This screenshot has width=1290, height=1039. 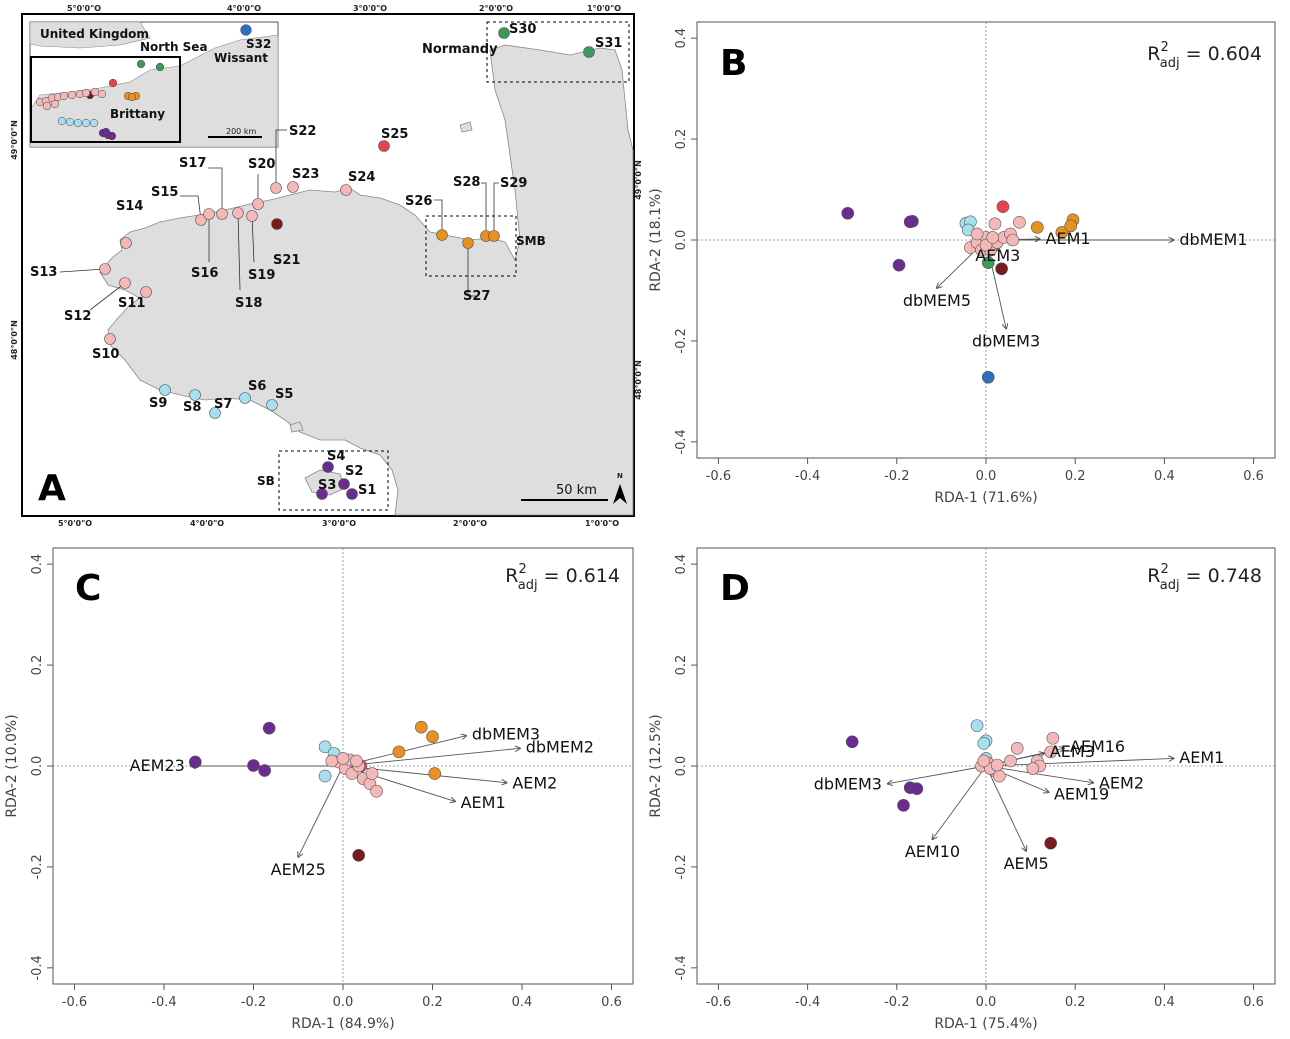 What do you see at coordinates (105, 269) in the screenshot?
I see `station-marker-s13` at bounding box center [105, 269].